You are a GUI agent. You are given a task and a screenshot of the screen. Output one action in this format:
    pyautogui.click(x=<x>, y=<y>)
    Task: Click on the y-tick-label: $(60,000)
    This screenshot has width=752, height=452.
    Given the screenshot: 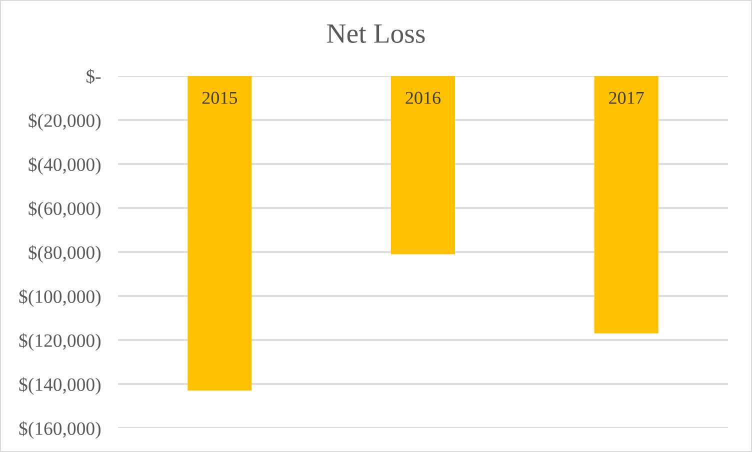 What is the action you would take?
    pyautogui.click(x=64, y=210)
    